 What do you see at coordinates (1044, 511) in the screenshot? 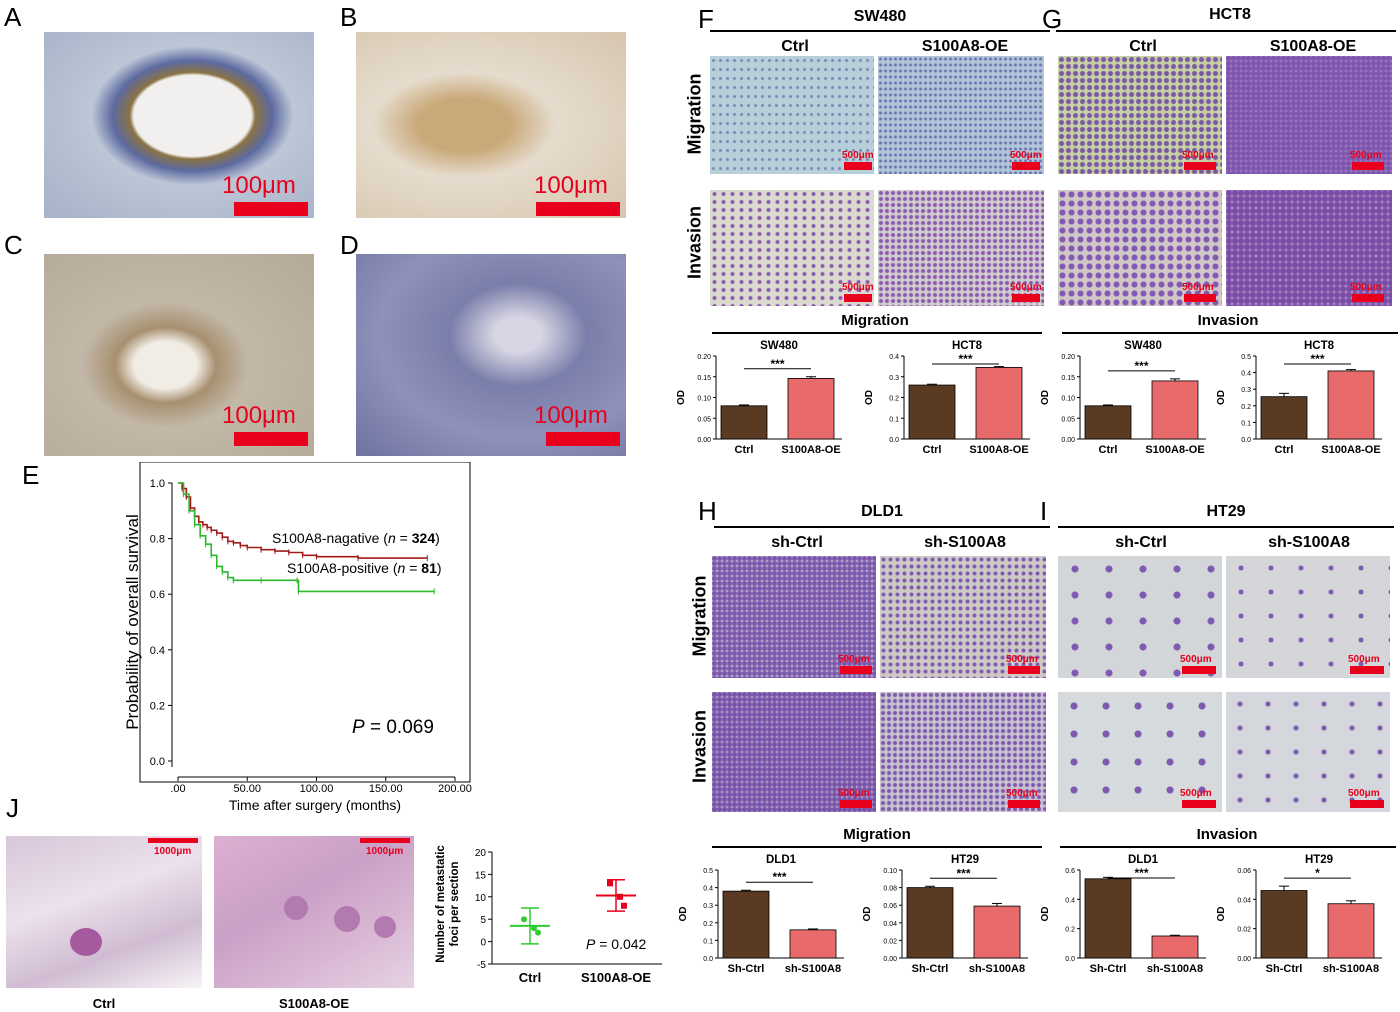
I see `panel-label-i: I` at bounding box center [1044, 511].